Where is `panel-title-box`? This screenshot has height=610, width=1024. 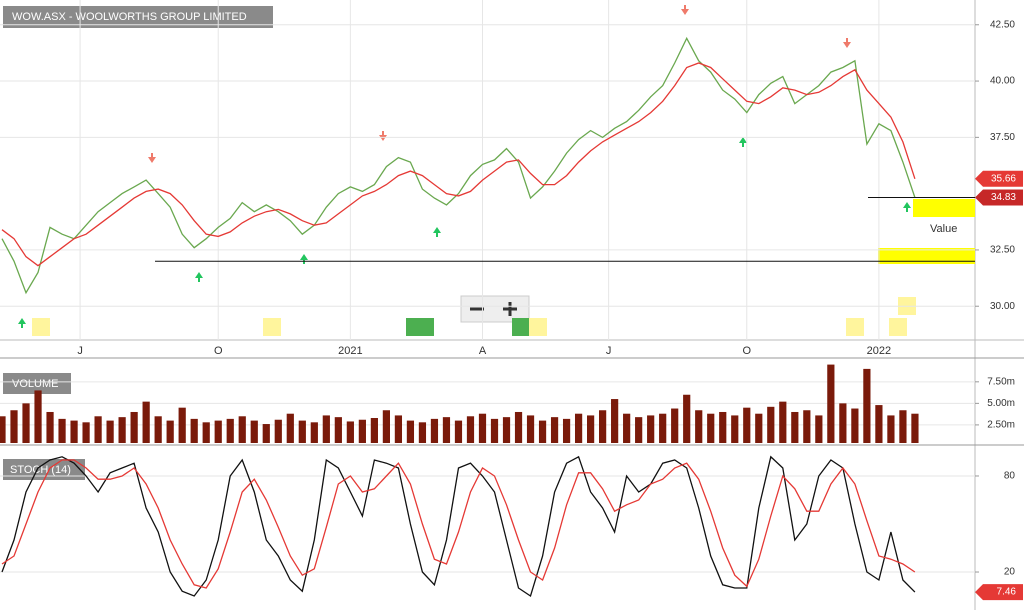
panel-title-box is located at coordinates (44, 469).